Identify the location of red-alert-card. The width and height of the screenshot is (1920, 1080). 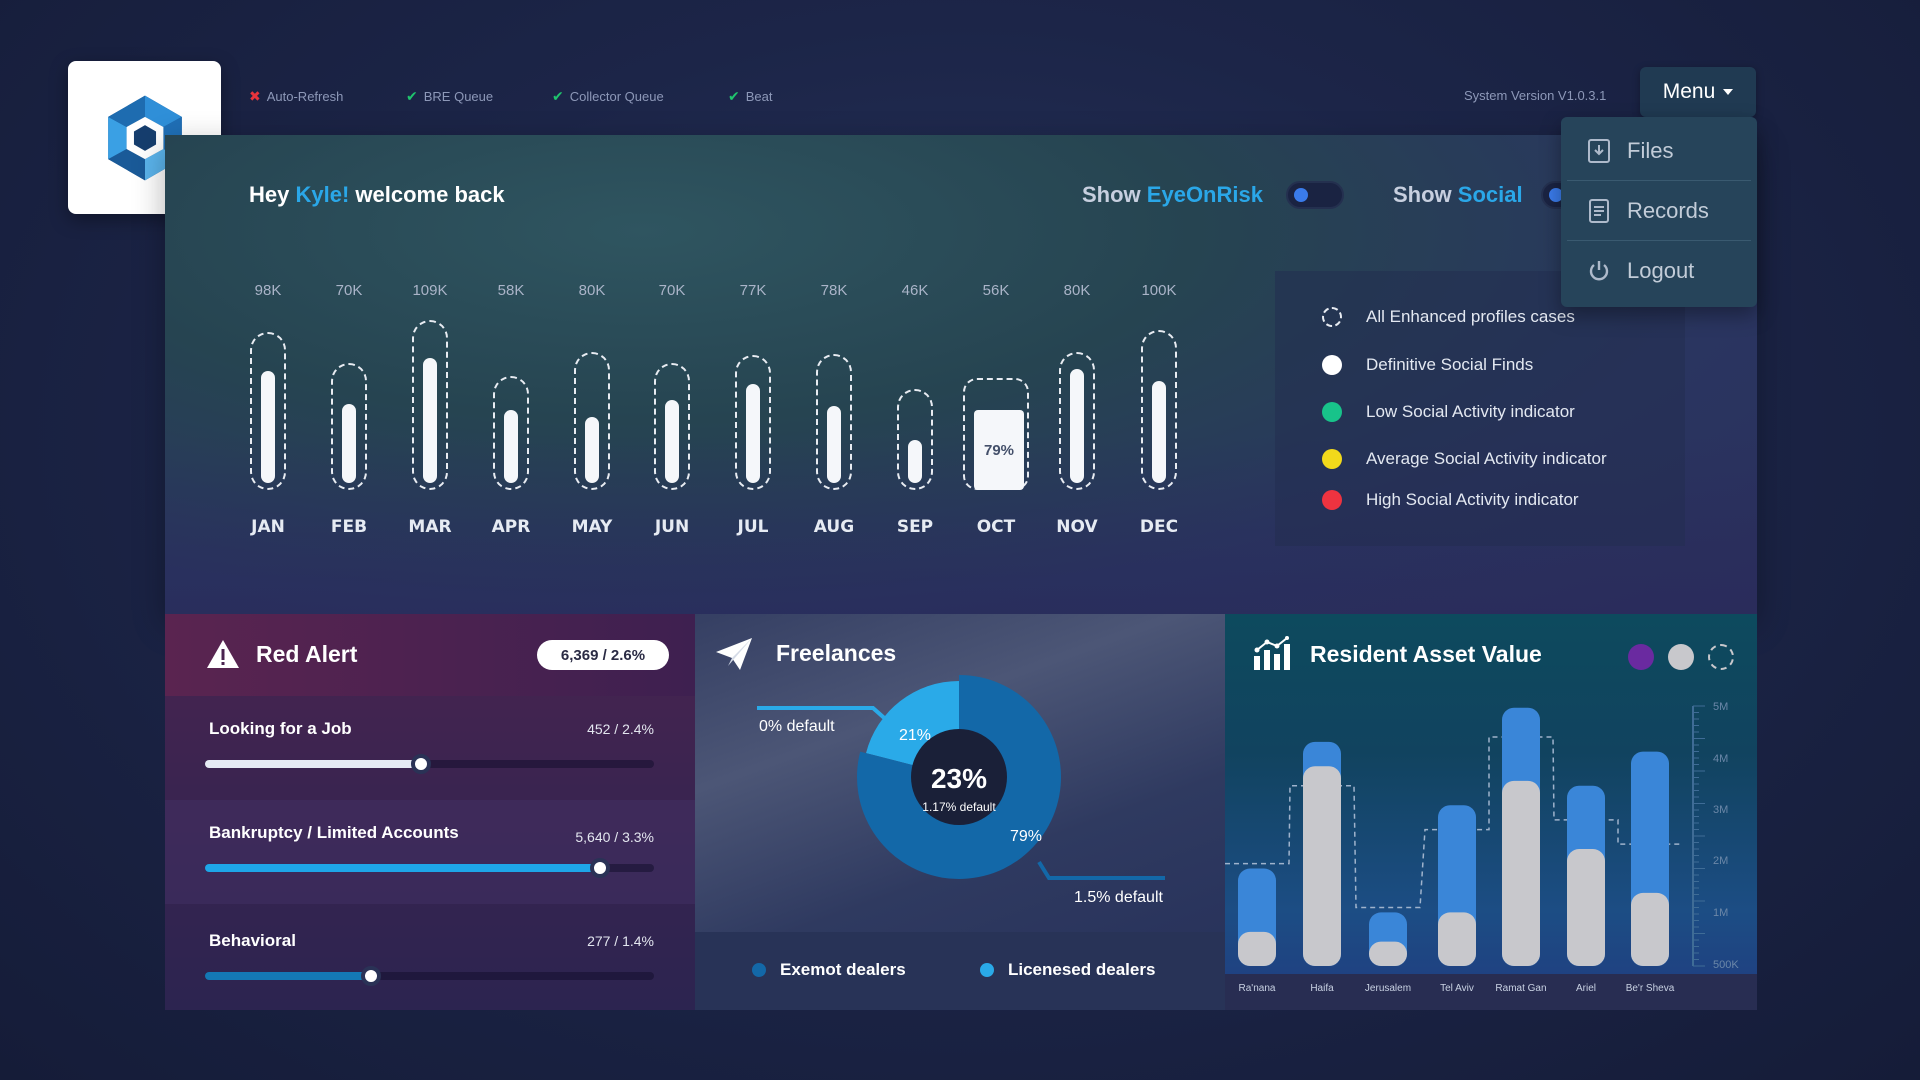
(430, 812).